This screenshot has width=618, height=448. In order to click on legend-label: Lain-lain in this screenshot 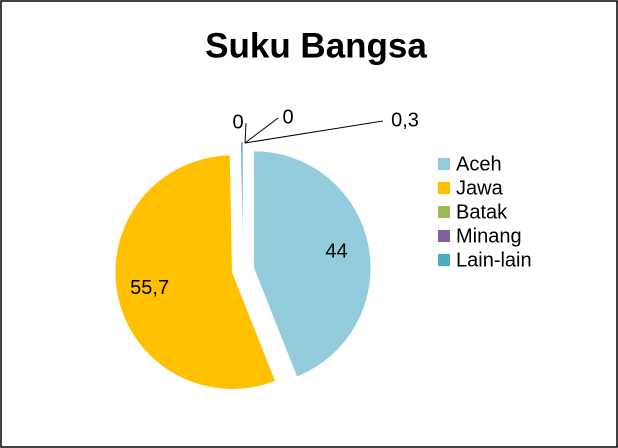, I will do `click(494, 260)`.